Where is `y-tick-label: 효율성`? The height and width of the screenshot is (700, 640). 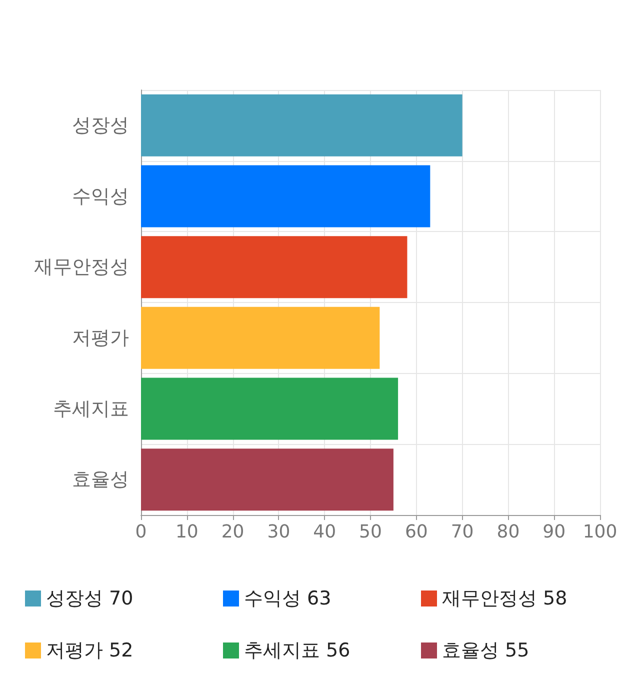 y-tick-label: 효율성 is located at coordinates (100, 479).